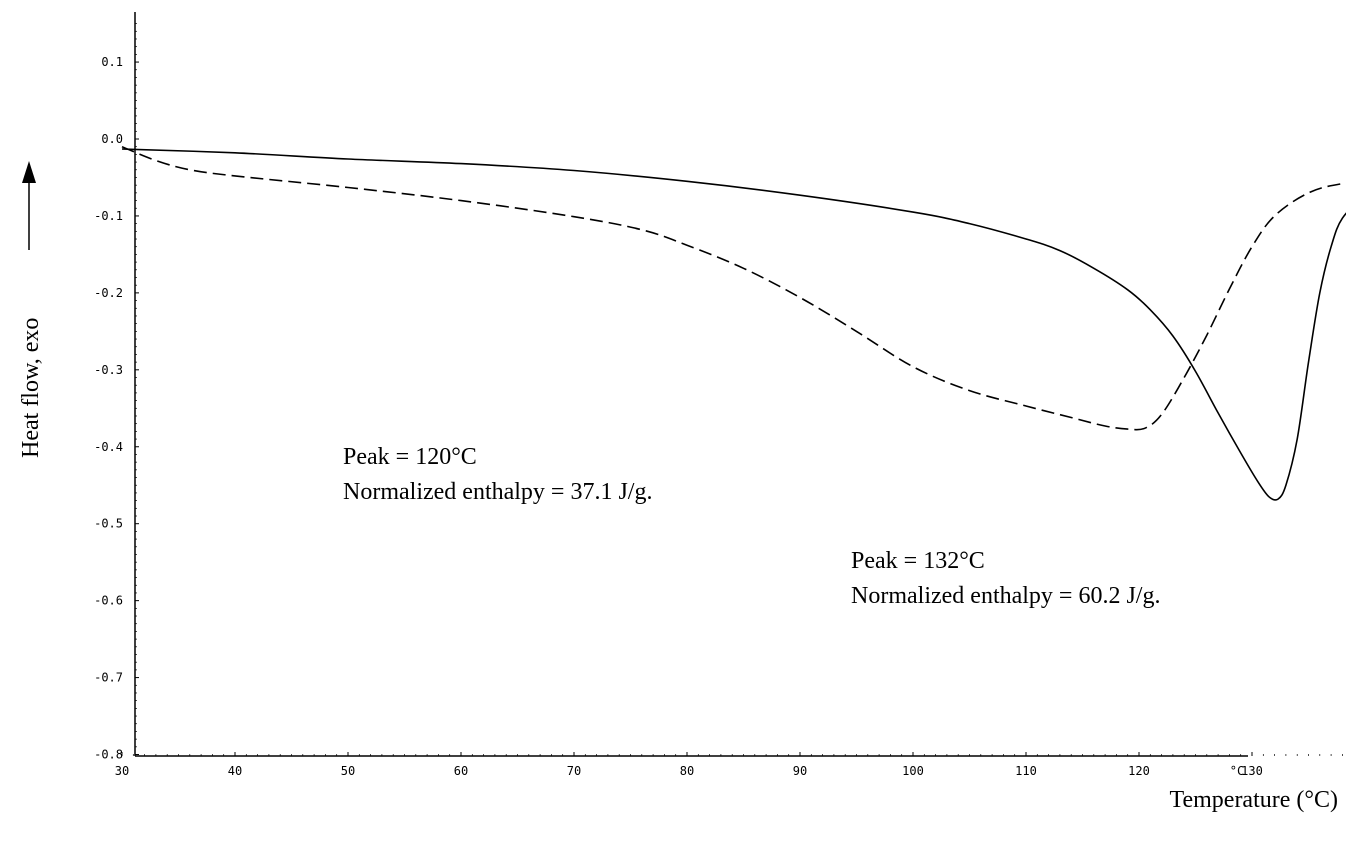  Describe the element at coordinates (112, 139) in the screenshot. I see `y-tick-label: 0.0` at that location.